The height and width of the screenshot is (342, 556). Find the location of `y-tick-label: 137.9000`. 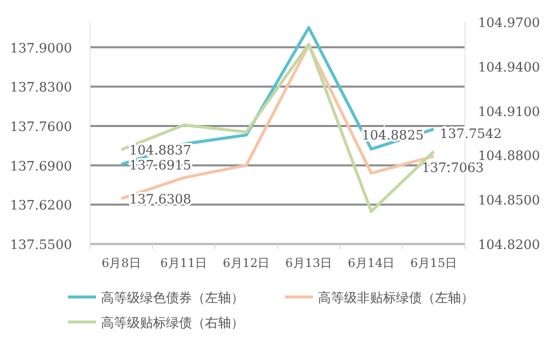

y-tick-label: 137.9000 is located at coordinates (41, 48).